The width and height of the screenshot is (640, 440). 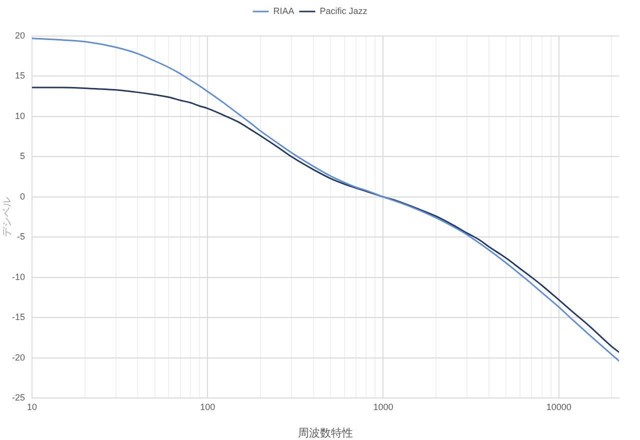 I want to click on x-tick-label: 10000, so click(x=559, y=407).